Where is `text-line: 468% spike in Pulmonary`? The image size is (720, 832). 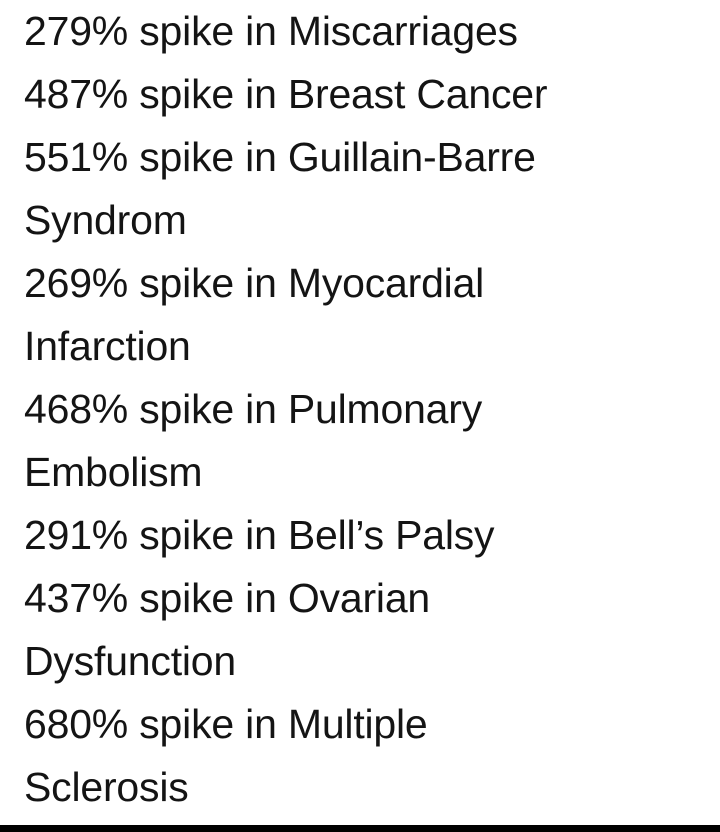
text-line: 468% spike in Pulmonary is located at coordinates (253, 409).